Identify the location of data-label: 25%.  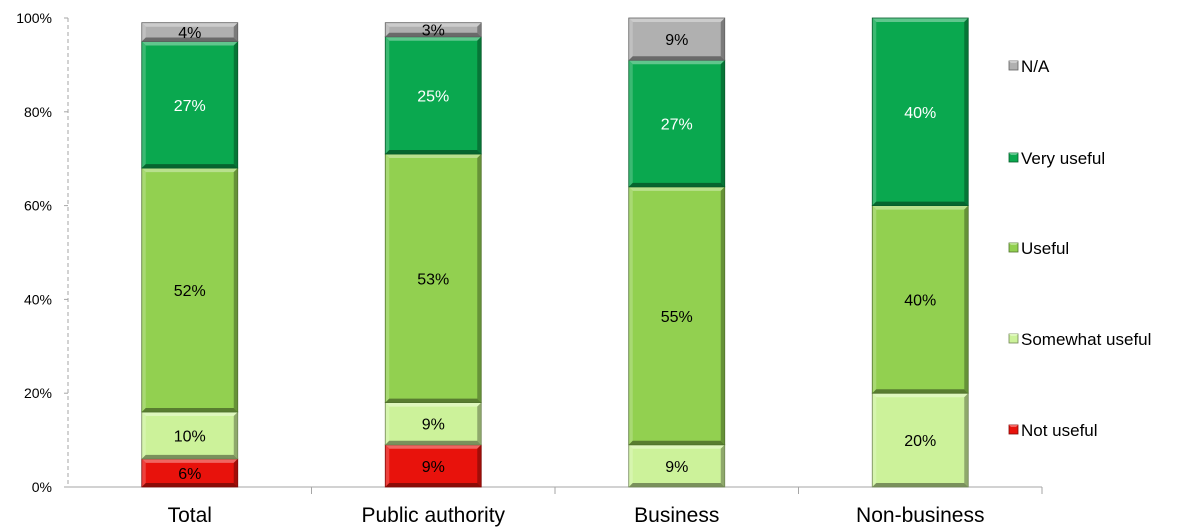
(433, 96).